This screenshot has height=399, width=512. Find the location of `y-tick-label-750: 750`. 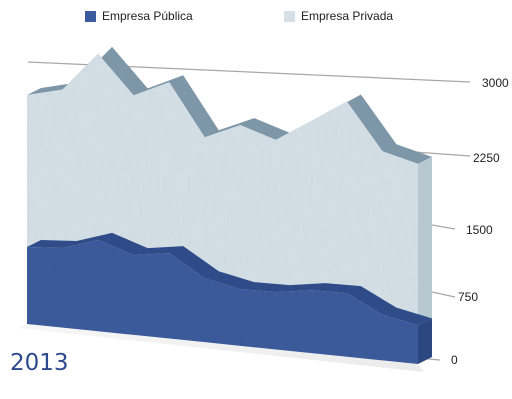

y-tick-label-750: 750 is located at coordinates (468, 297).